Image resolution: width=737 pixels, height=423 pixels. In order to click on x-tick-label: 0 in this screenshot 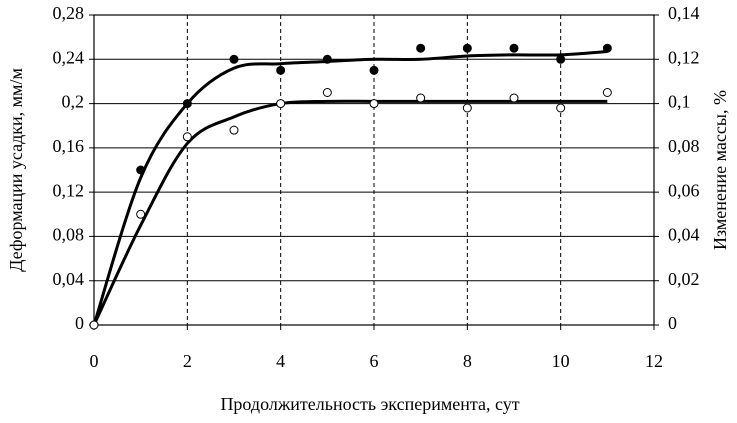, I will do `click(94, 361)`.